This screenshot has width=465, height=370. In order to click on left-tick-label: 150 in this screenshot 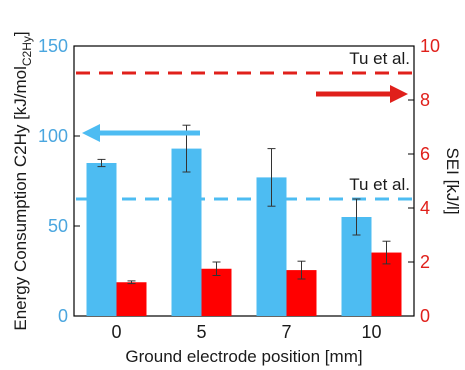, I will do `click(53, 46)`.